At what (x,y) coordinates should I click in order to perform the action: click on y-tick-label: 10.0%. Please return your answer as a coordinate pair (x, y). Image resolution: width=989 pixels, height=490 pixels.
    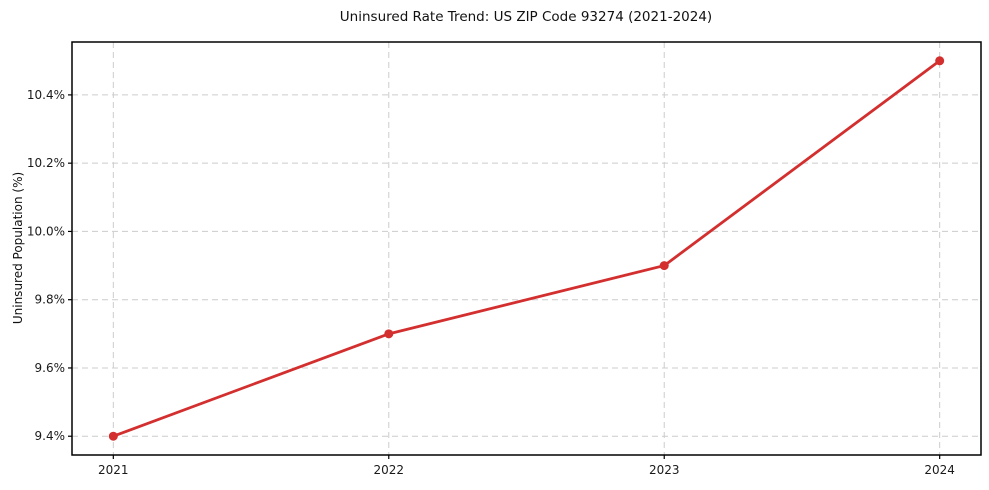
    Looking at the image, I should click on (46, 231).